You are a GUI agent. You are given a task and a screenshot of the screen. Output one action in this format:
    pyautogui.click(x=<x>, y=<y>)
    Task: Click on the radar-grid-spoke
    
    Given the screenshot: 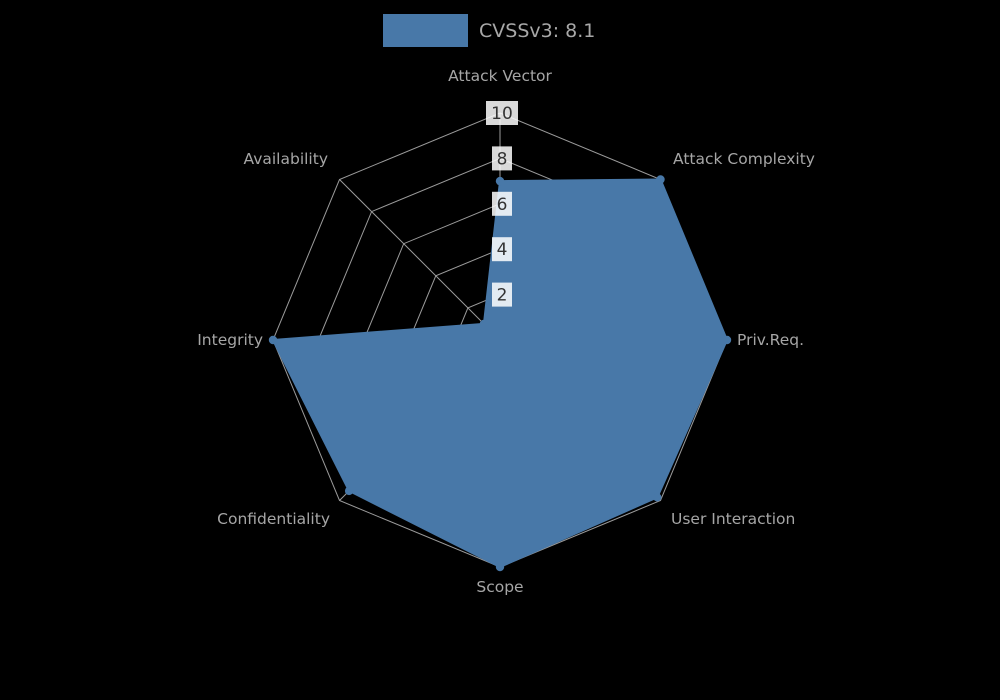 What is the action you would take?
    pyautogui.click(x=420, y=260)
    